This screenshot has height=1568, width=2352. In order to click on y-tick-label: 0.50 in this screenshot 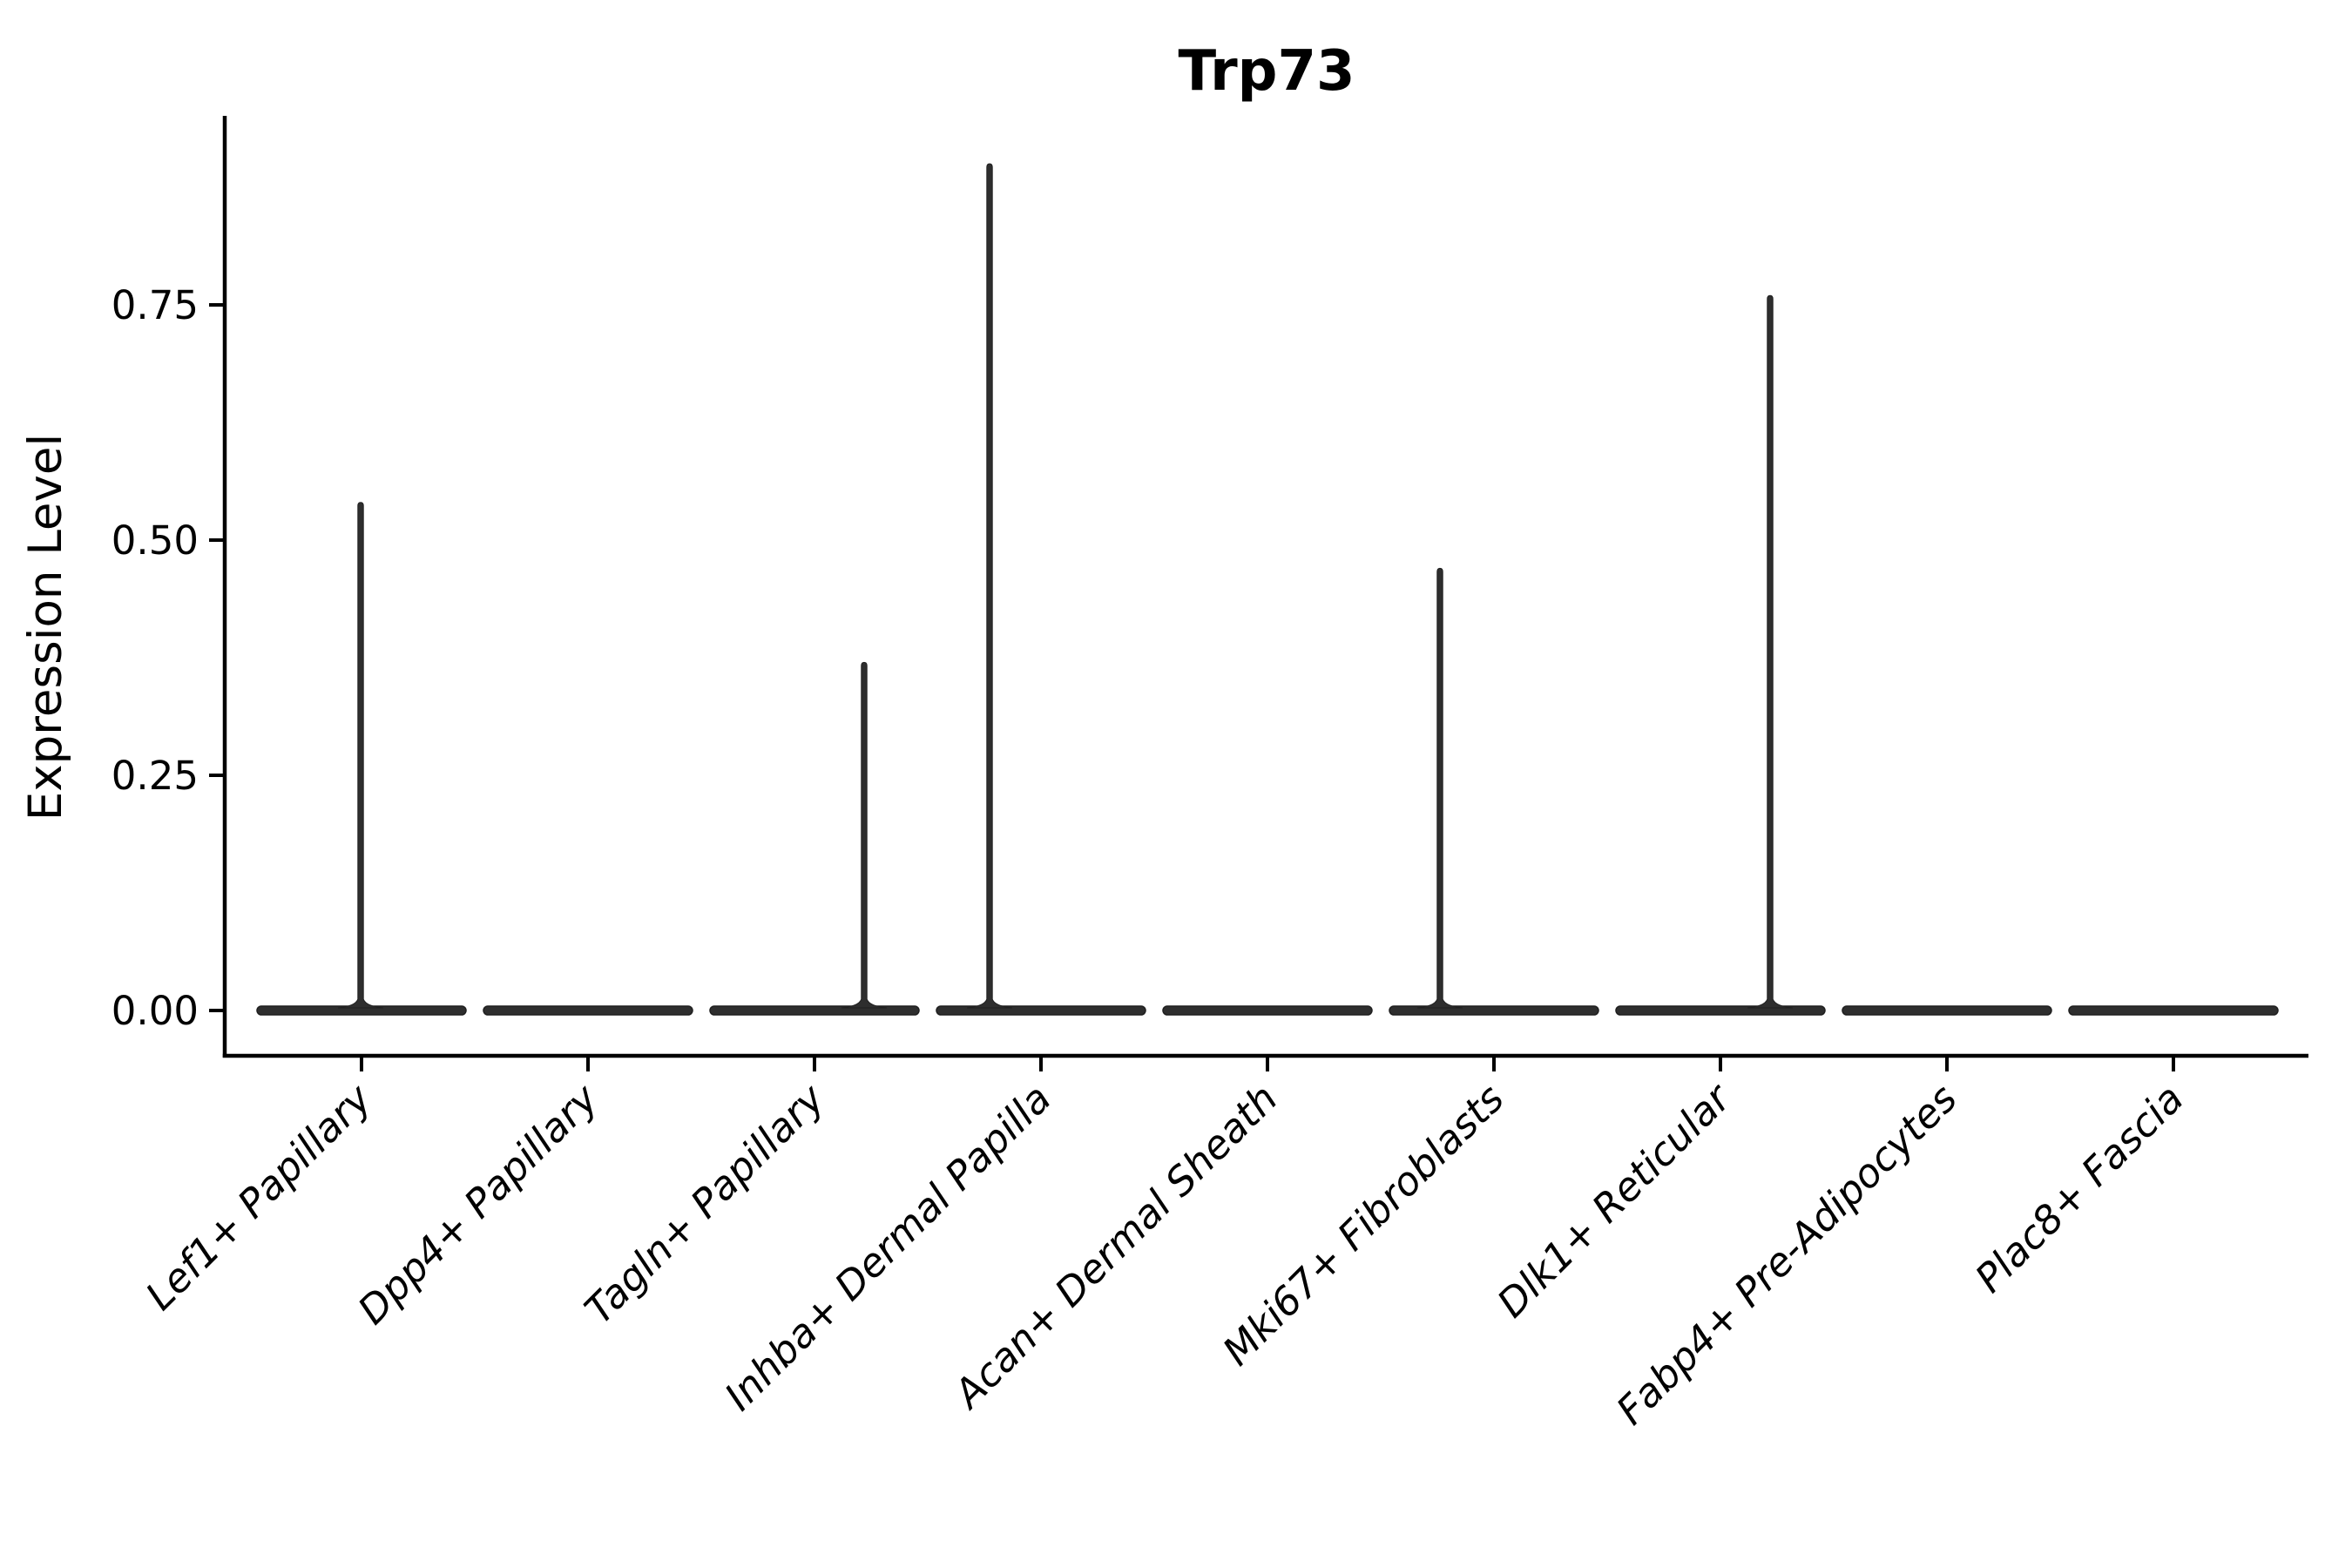, I will do `click(155, 540)`.